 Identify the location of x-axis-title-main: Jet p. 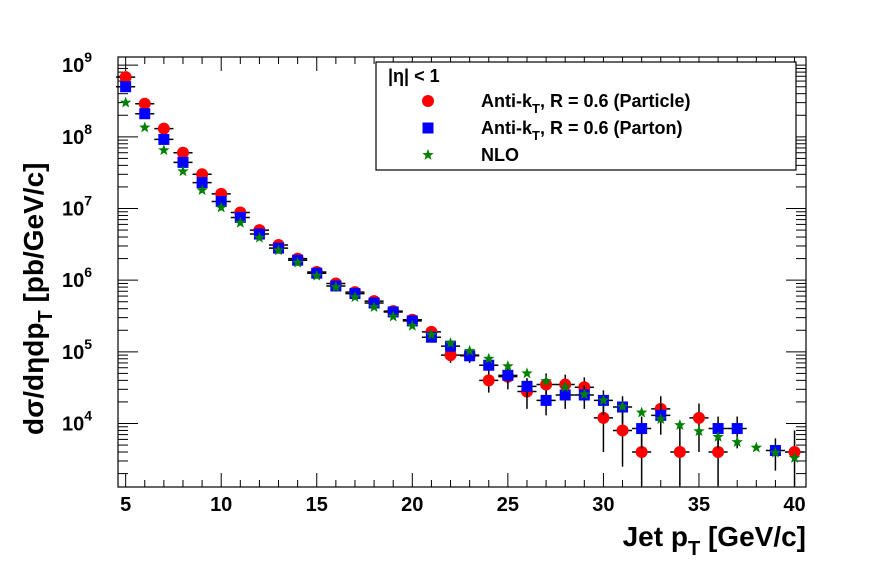
(655, 536).